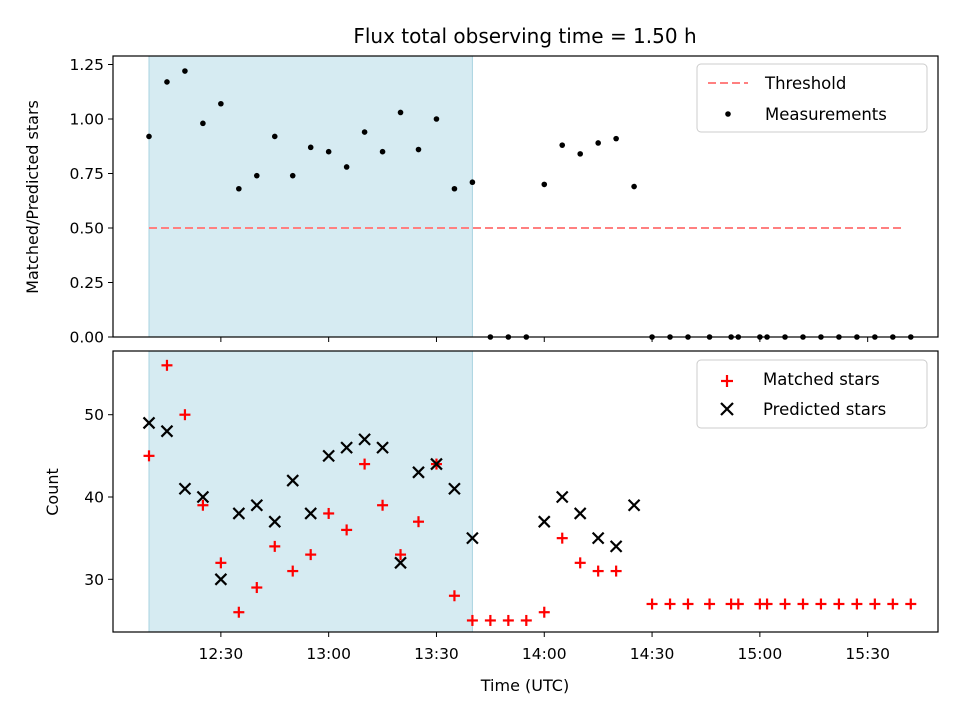  I want to click on top-y-axis-label: Matched/Predicted stars, so click(32, 197).